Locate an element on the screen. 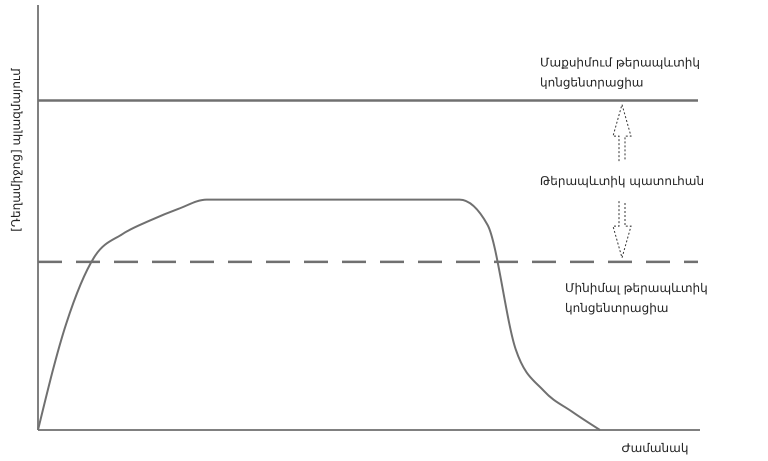 This screenshot has width=768, height=461. x-axis-title: Ժամանակ is located at coordinates (655, 448).